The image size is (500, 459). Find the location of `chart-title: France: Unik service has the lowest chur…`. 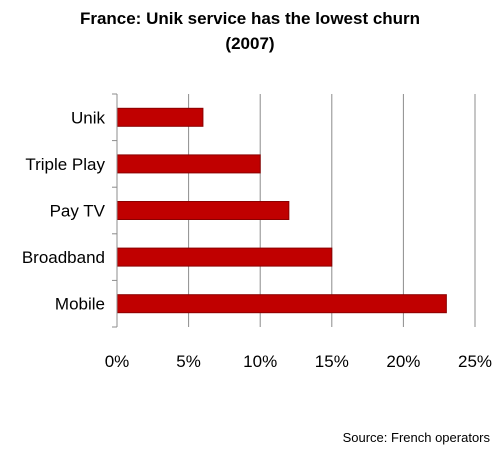

chart-title: France: Unik service has the lowest chur… is located at coordinates (250, 31).